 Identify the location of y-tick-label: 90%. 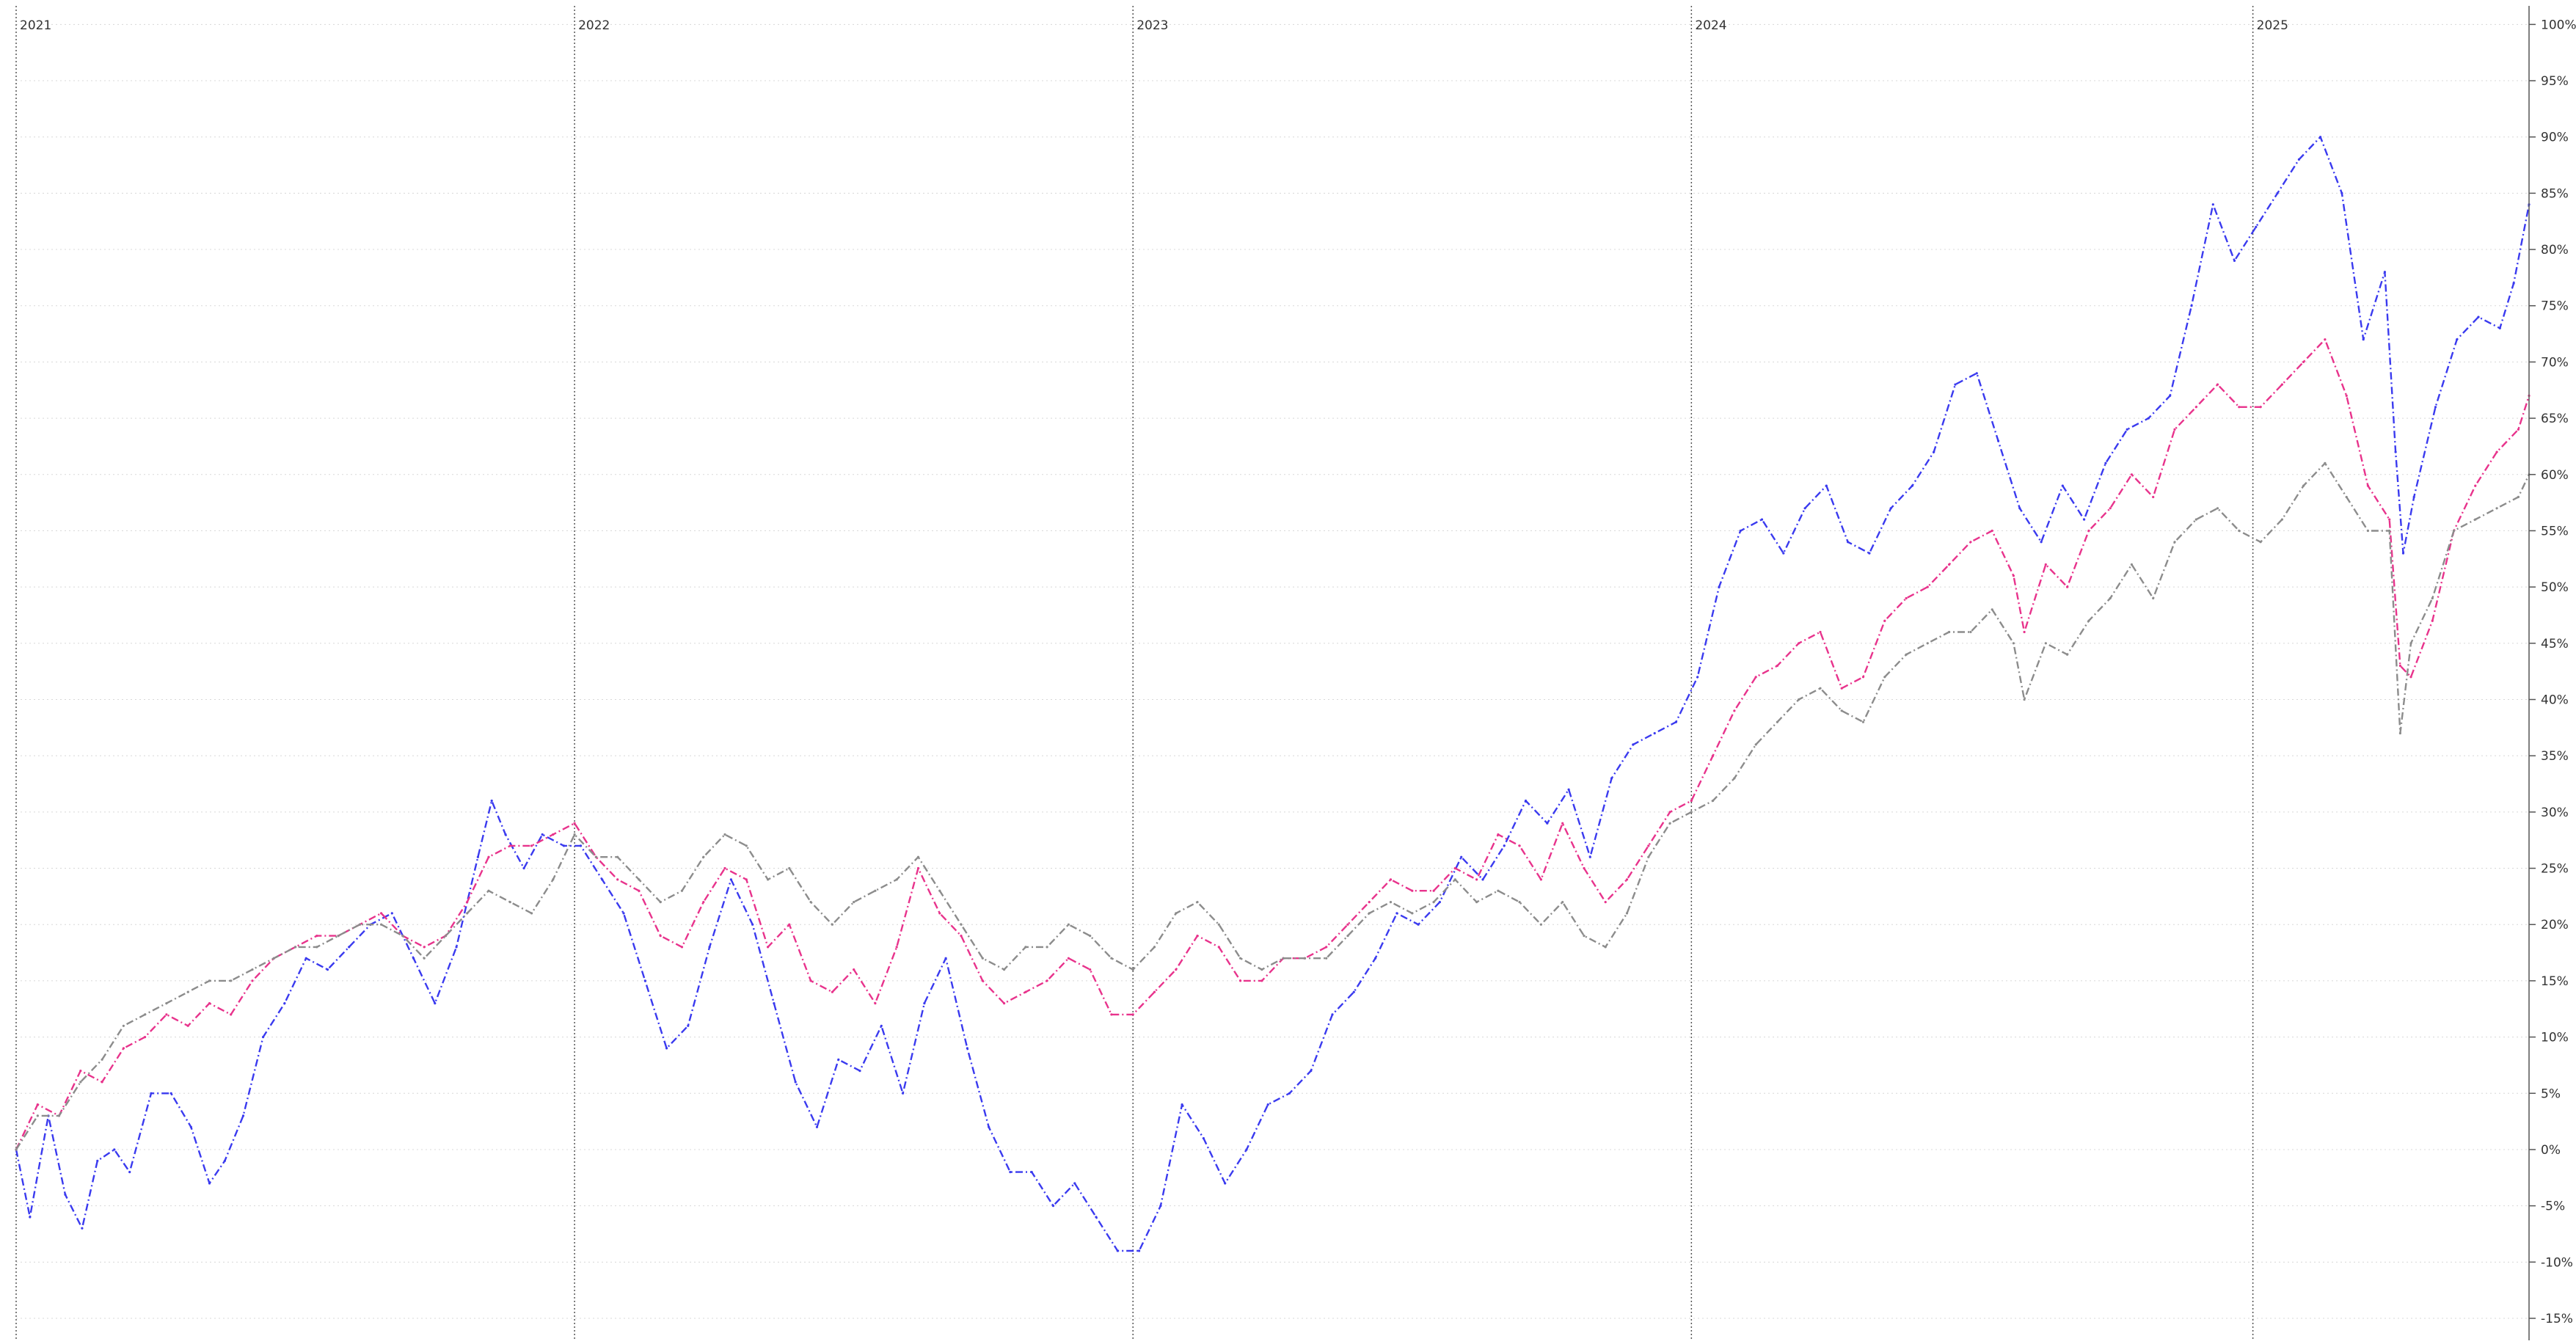
(2555, 138).